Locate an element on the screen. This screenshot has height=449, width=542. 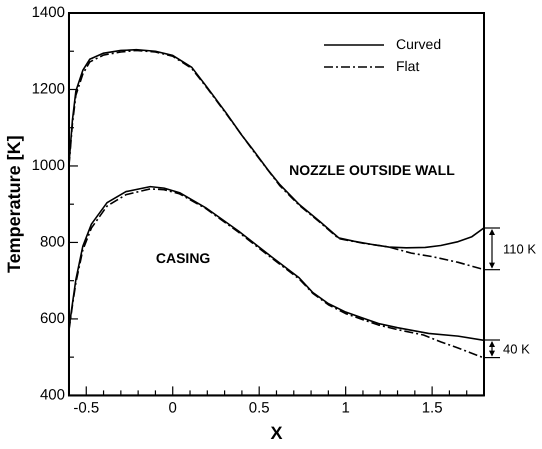
legend-label: Flat is located at coordinates (408, 66).